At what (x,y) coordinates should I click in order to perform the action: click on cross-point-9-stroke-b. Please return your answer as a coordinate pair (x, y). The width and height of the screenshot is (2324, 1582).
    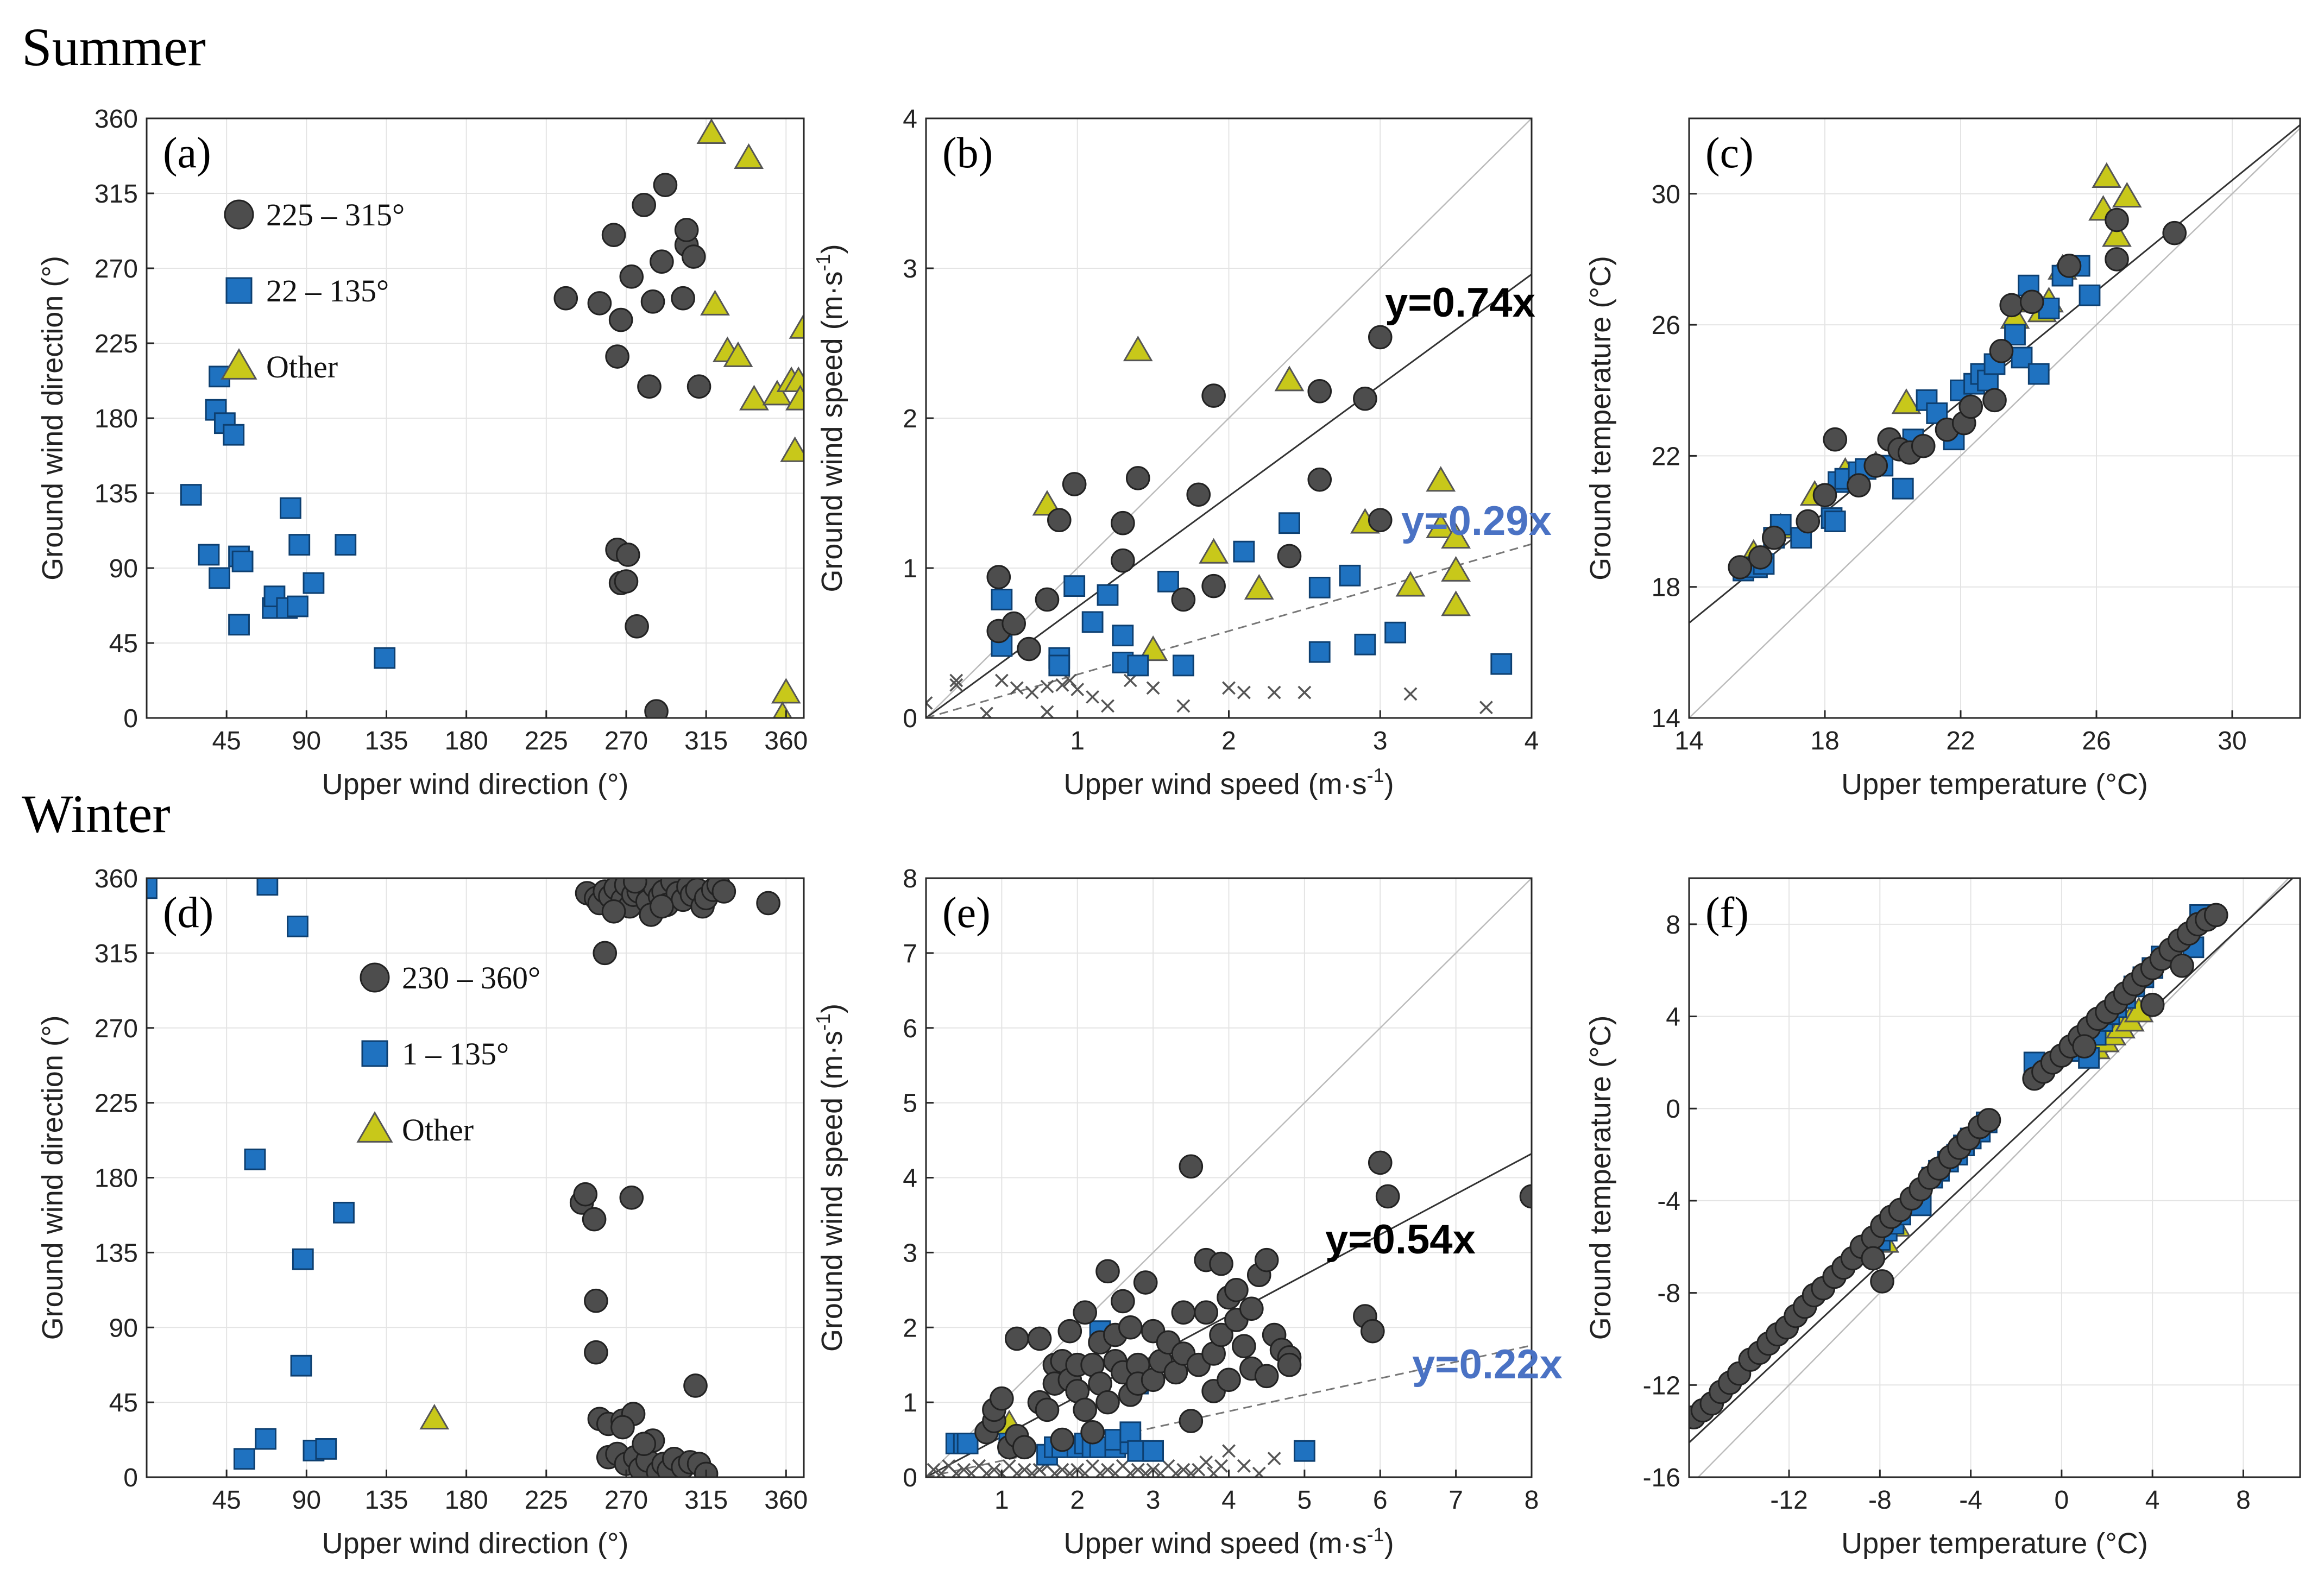
    Looking at the image, I should click on (1062, 685).